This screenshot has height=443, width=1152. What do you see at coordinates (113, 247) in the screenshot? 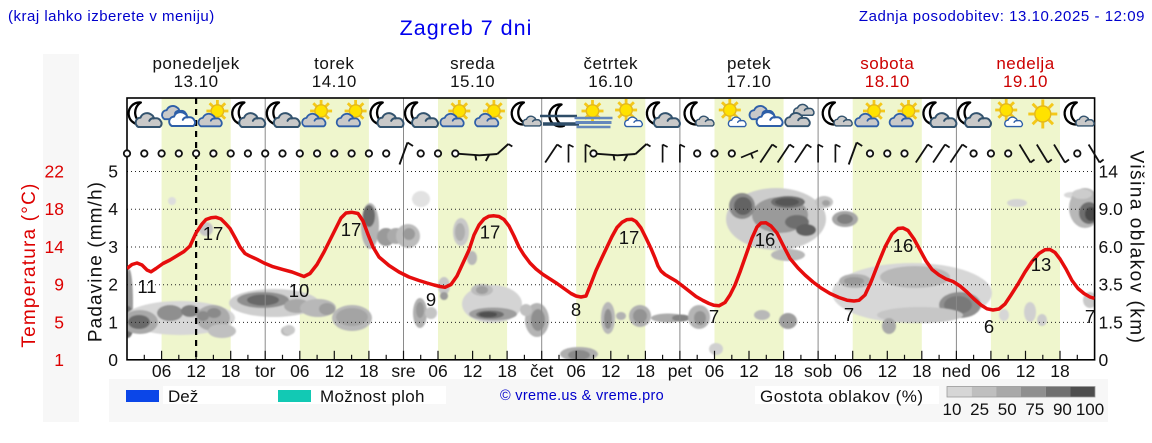
I see `svg-text: 3` at bounding box center [113, 247].